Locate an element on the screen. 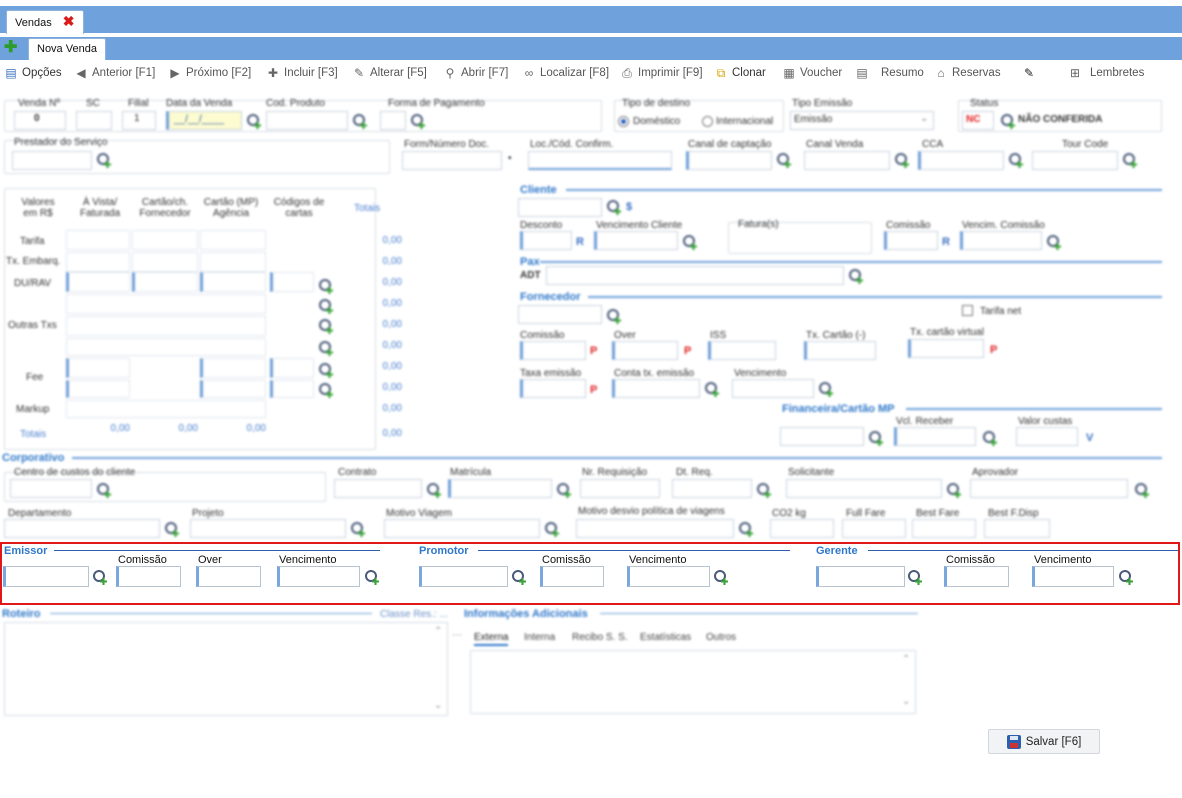 This screenshot has height=798, width=1182. contrato-field is located at coordinates (378, 488).